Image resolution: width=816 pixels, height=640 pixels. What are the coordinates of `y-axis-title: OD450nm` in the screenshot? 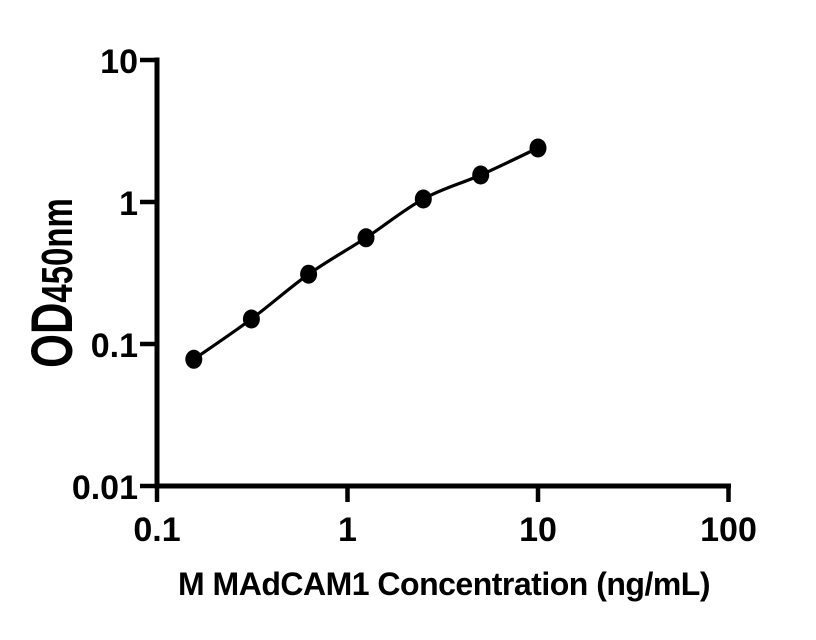 It's located at (52, 283).